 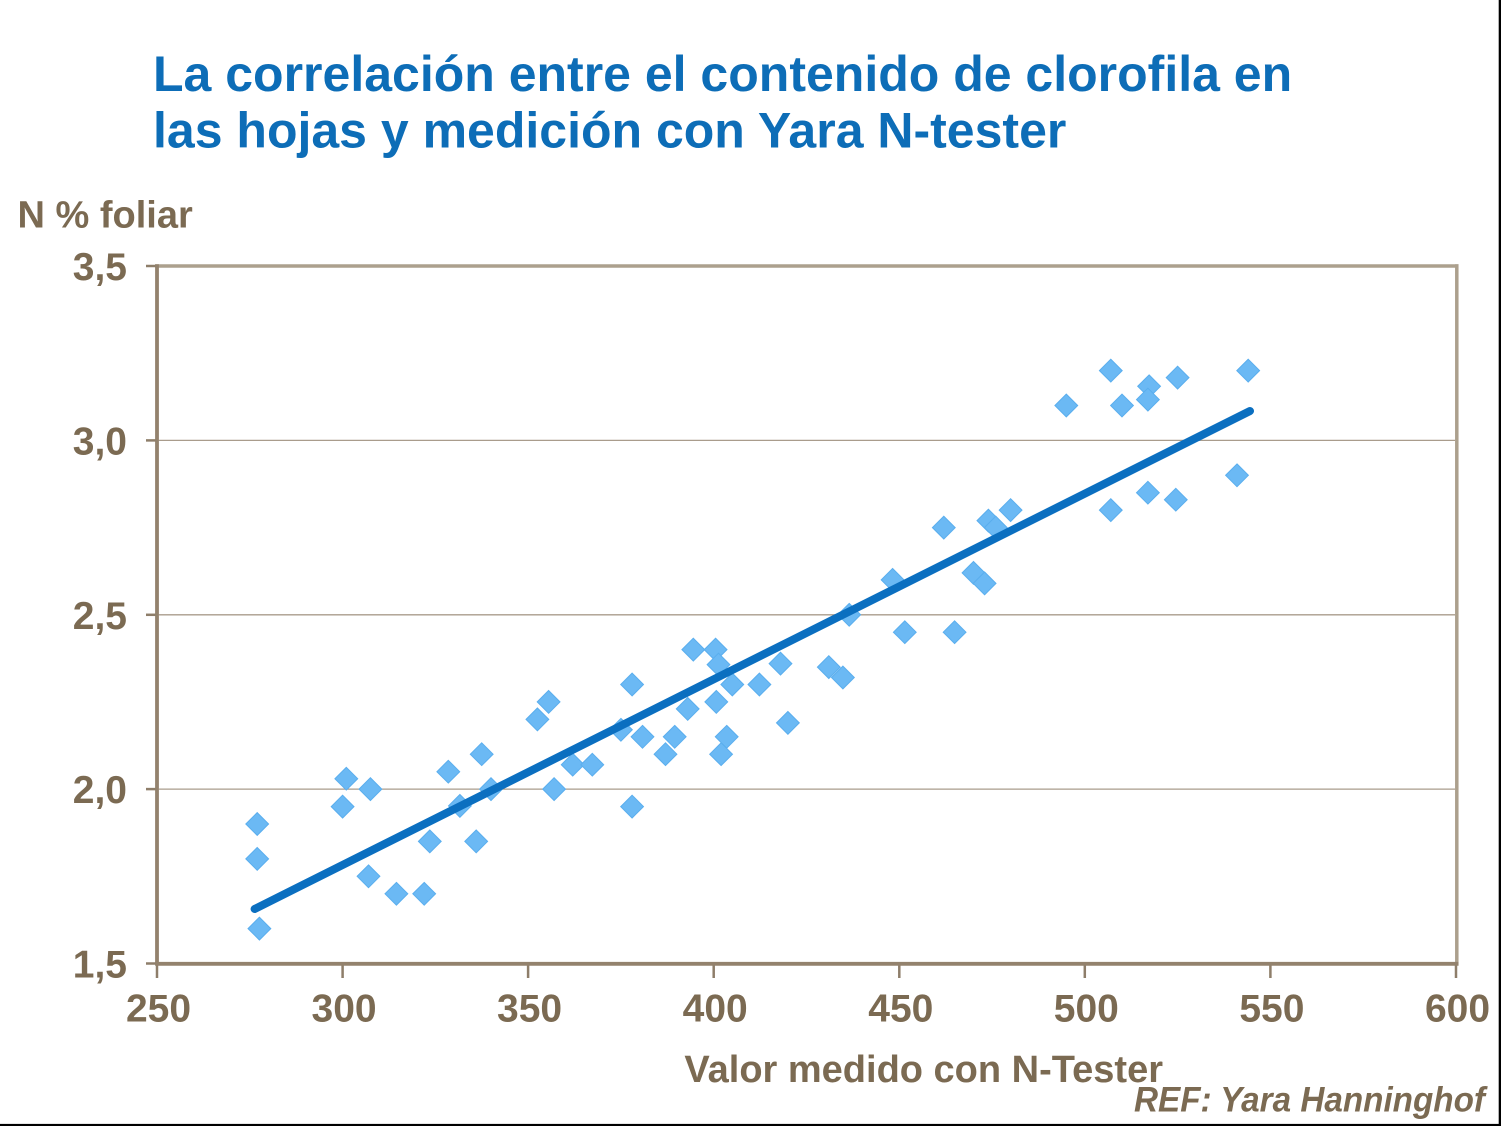 I want to click on svg-text: 450, so click(x=900, y=1008).